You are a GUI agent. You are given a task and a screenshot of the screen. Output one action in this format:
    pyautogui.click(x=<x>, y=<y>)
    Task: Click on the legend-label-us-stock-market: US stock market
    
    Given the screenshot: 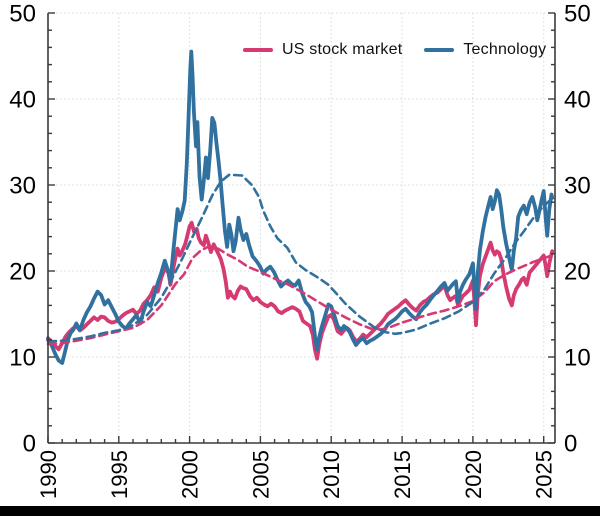 What is the action you would take?
    pyautogui.click(x=342, y=49)
    